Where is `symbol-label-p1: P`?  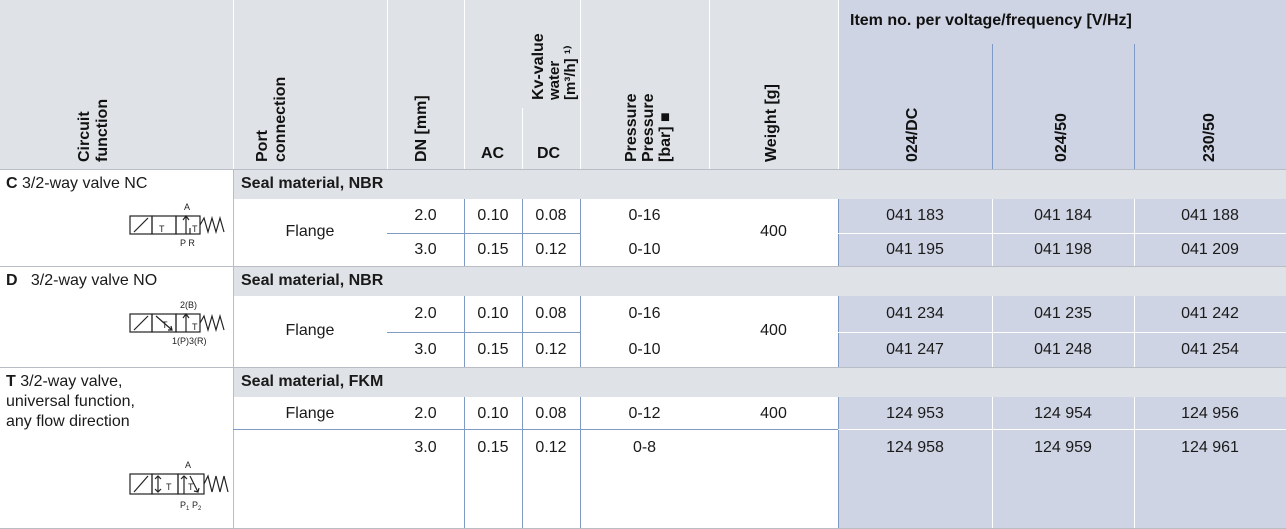 symbol-label-p1: P is located at coordinates (183, 505).